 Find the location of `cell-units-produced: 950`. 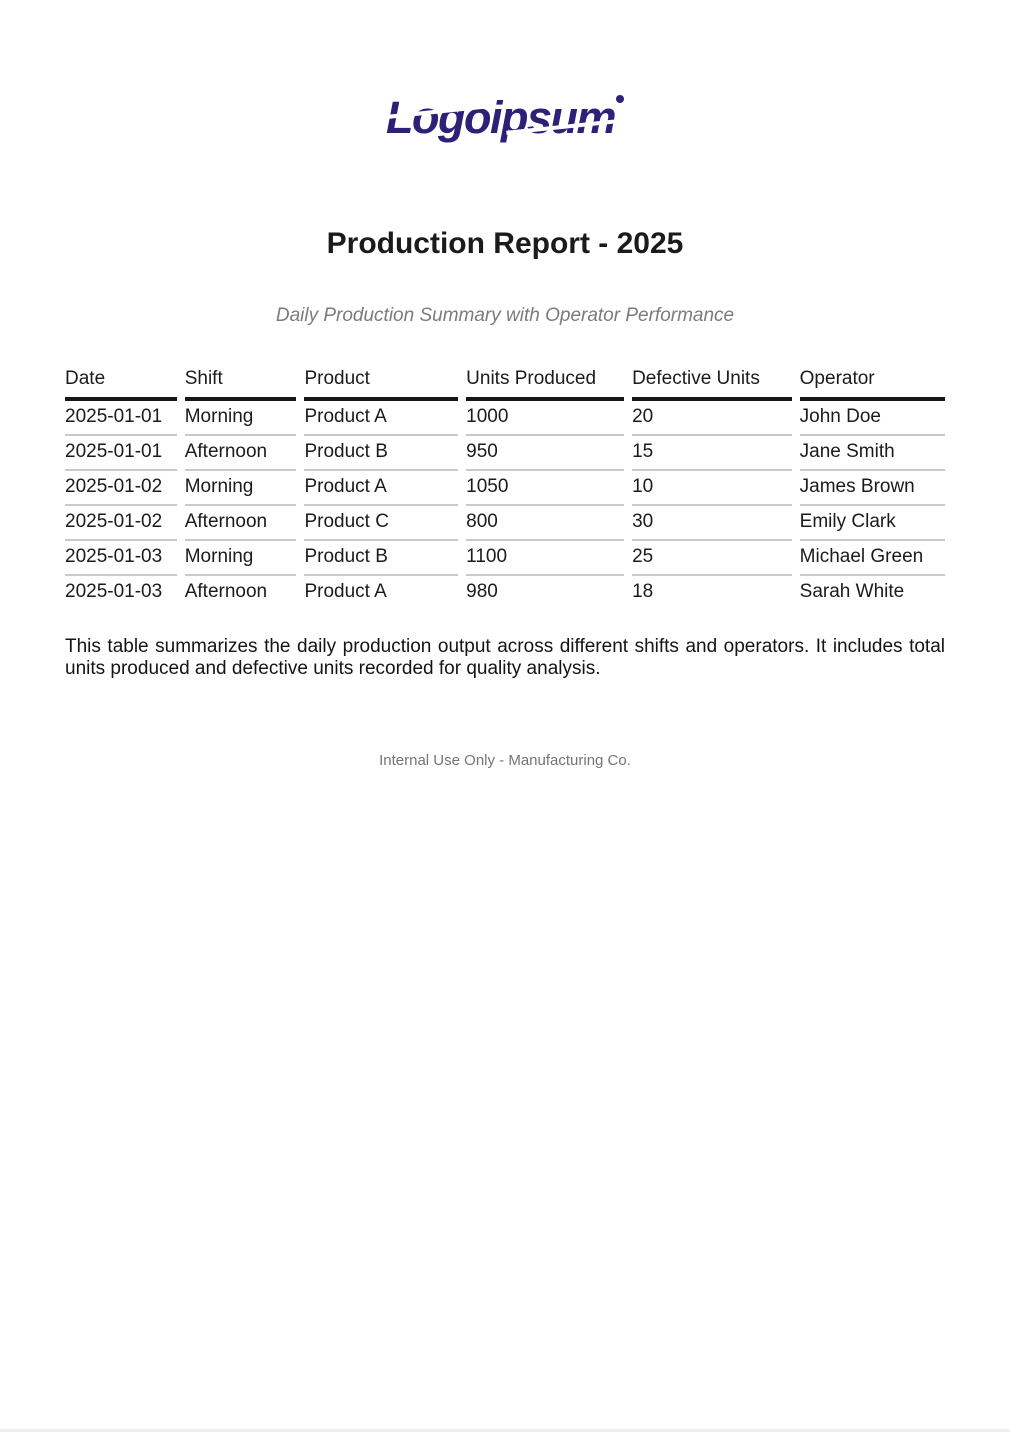

cell-units-produced: 950 is located at coordinates (545, 453).